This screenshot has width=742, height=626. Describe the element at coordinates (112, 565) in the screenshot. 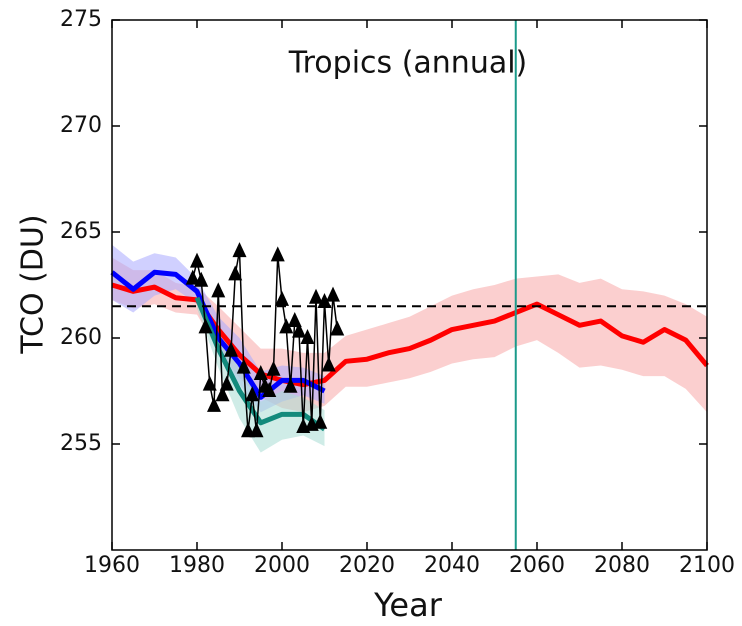

I see `x-tick-label: 1960` at that location.